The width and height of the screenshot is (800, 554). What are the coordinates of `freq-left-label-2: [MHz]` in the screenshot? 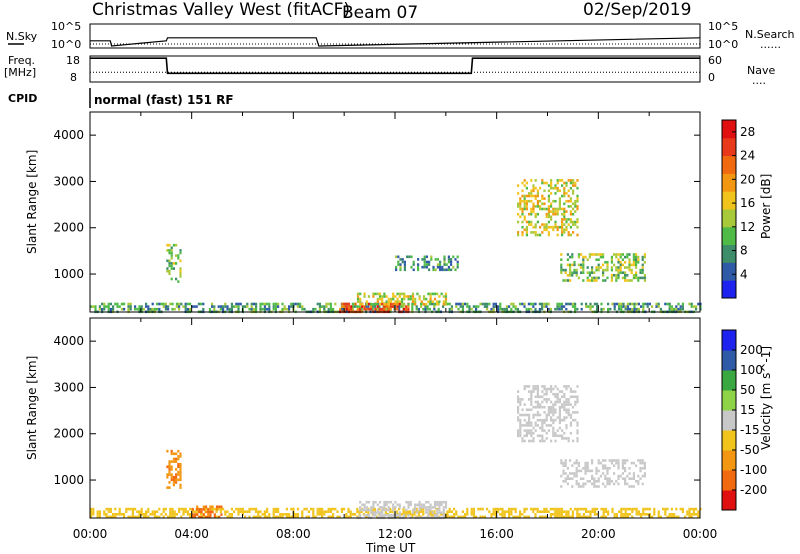 It's located at (20, 72).